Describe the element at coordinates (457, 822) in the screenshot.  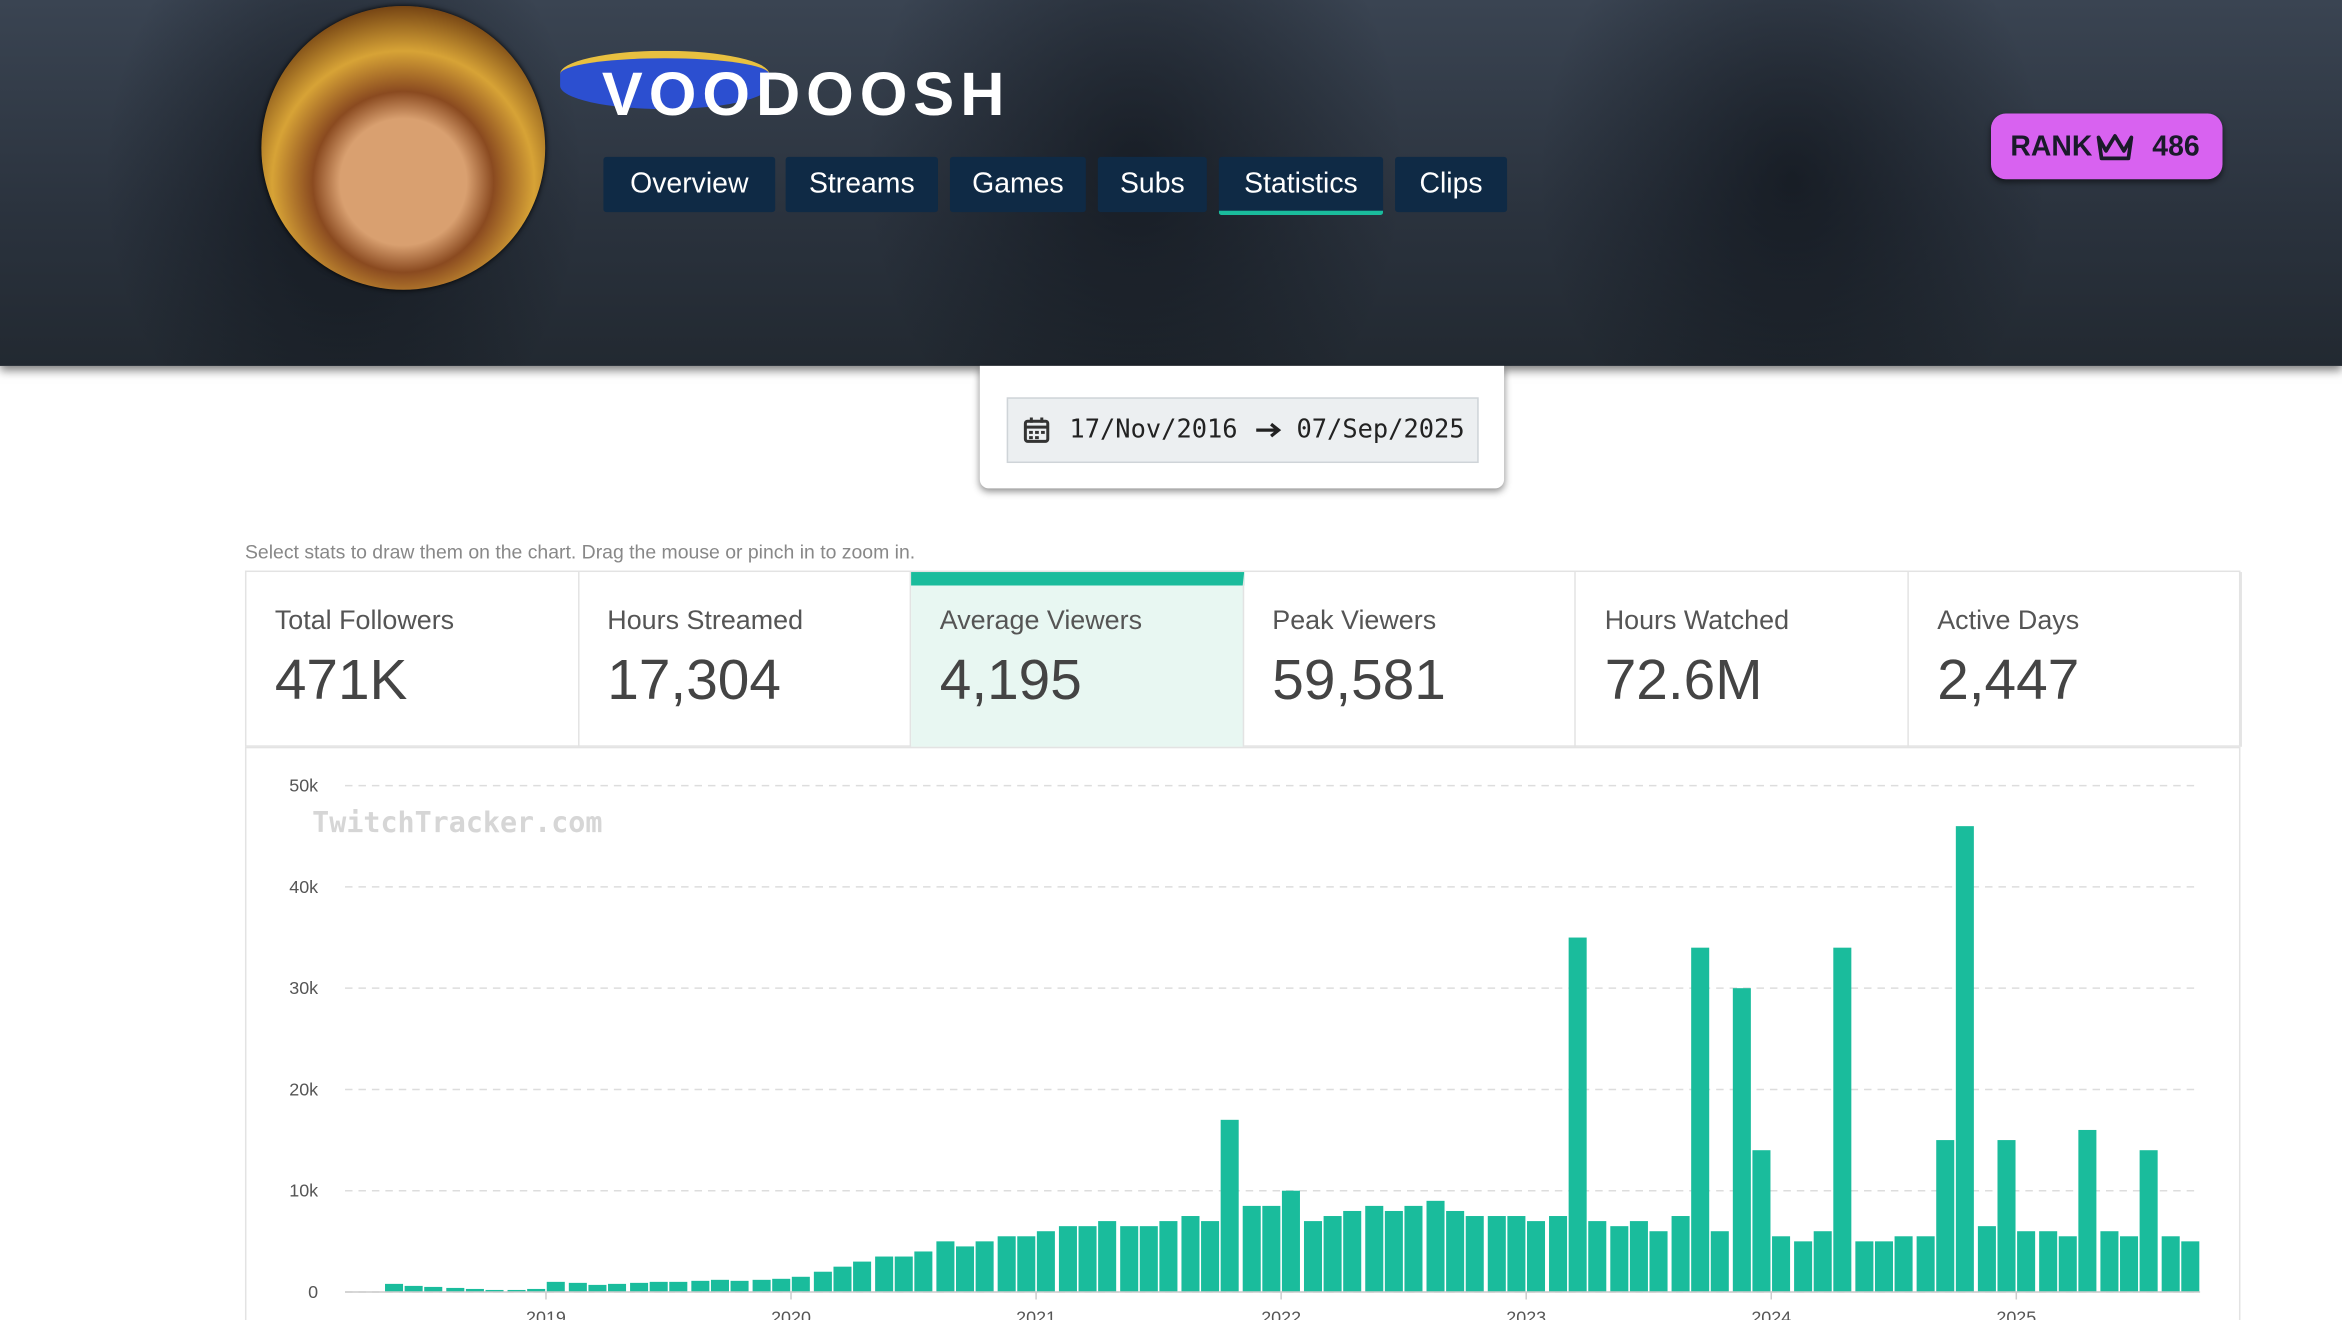
I see `watermark: TwitchTracker.com` at that location.